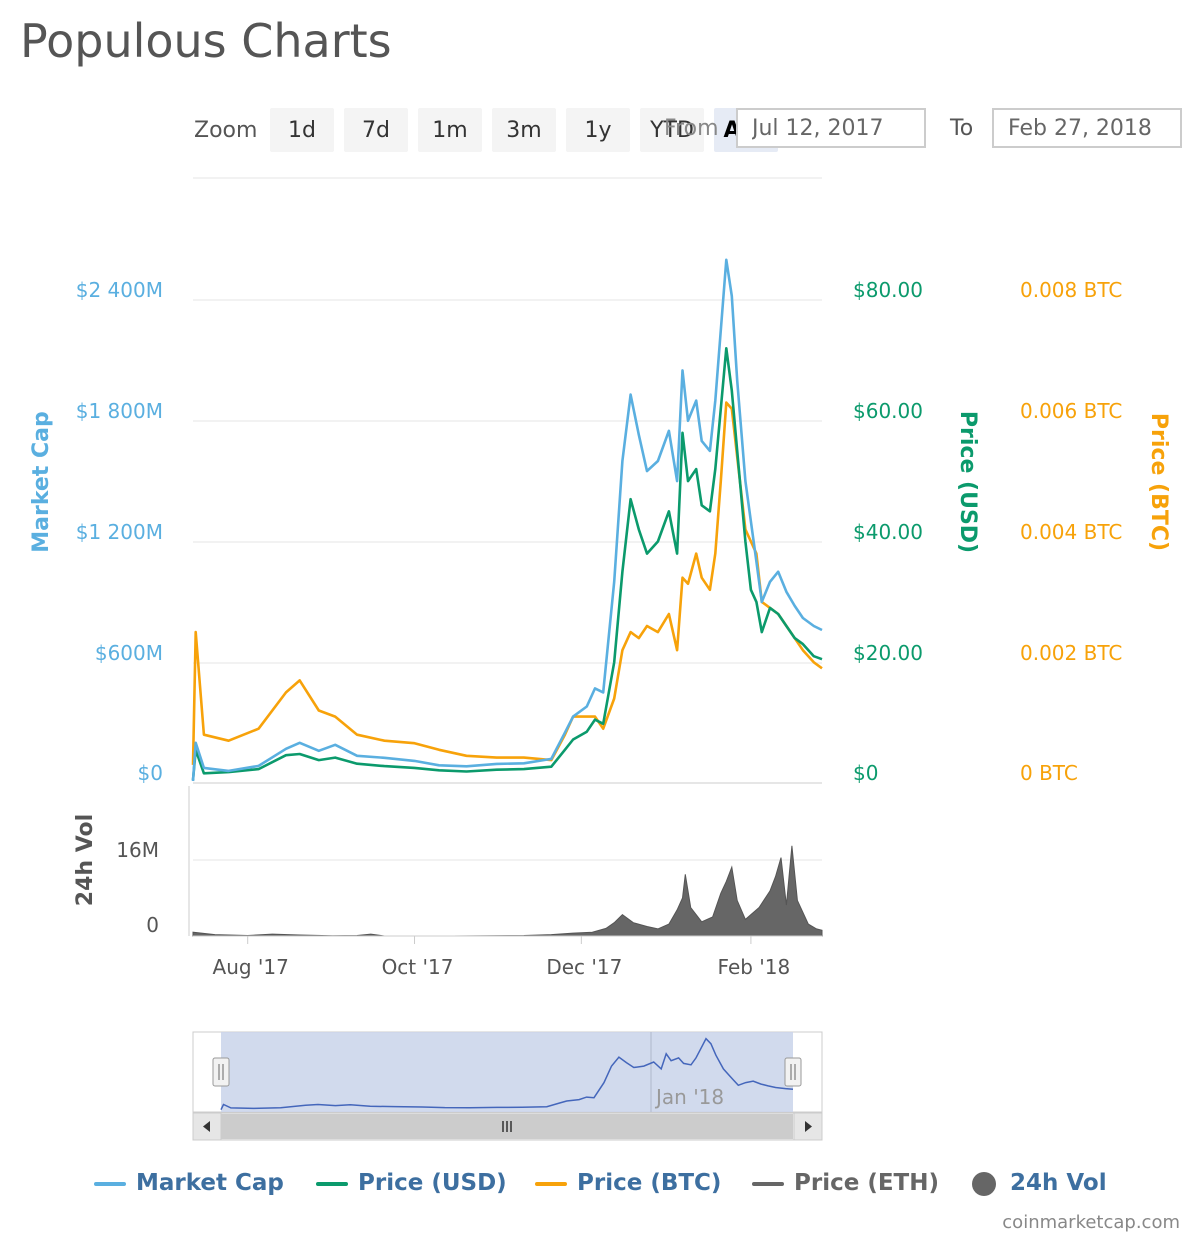 The width and height of the screenshot is (1200, 1240). Describe the element at coordinates (85, 860) in the screenshot. I see `volume-axis-title: 24h Vol` at that location.